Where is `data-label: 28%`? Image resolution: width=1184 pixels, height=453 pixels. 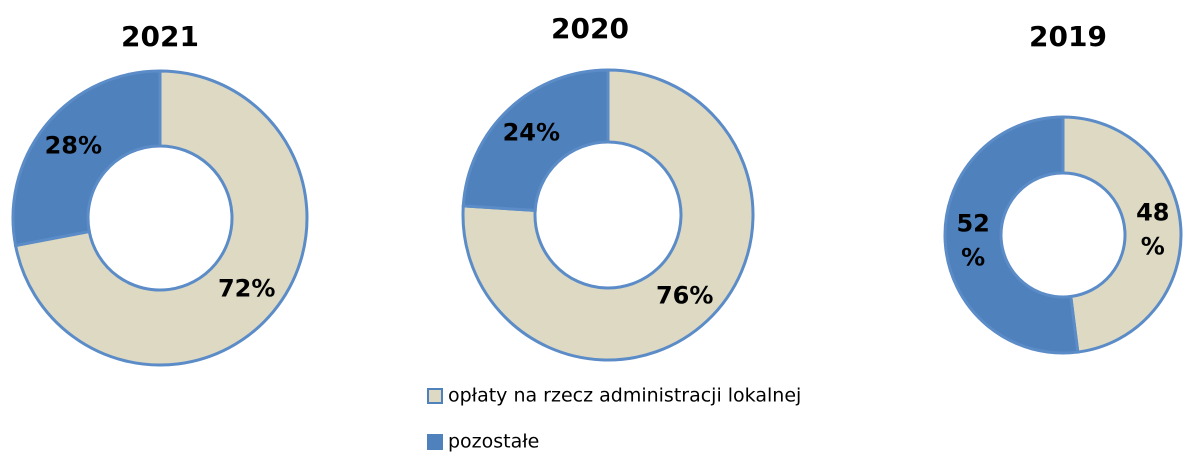 data-label: 28% is located at coordinates (73, 145).